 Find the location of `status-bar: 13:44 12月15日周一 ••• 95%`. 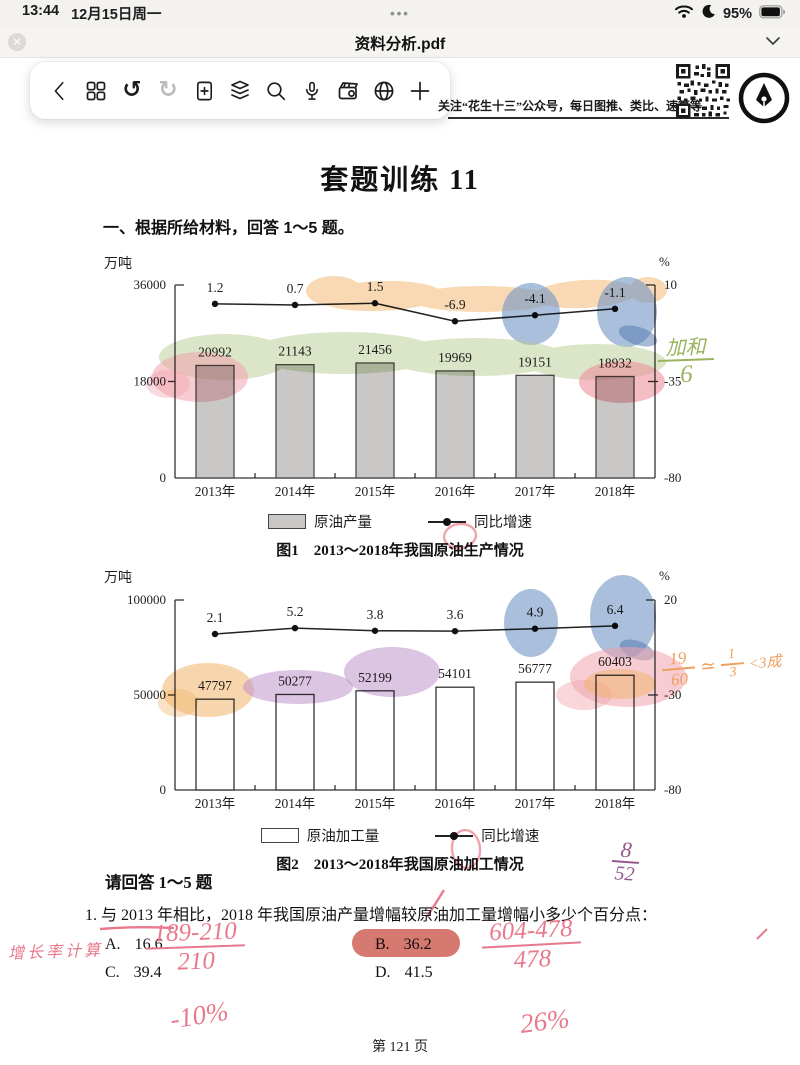

status-bar: 13:44 12月15日周一 ••• 95% is located at coordinates (400, 13).